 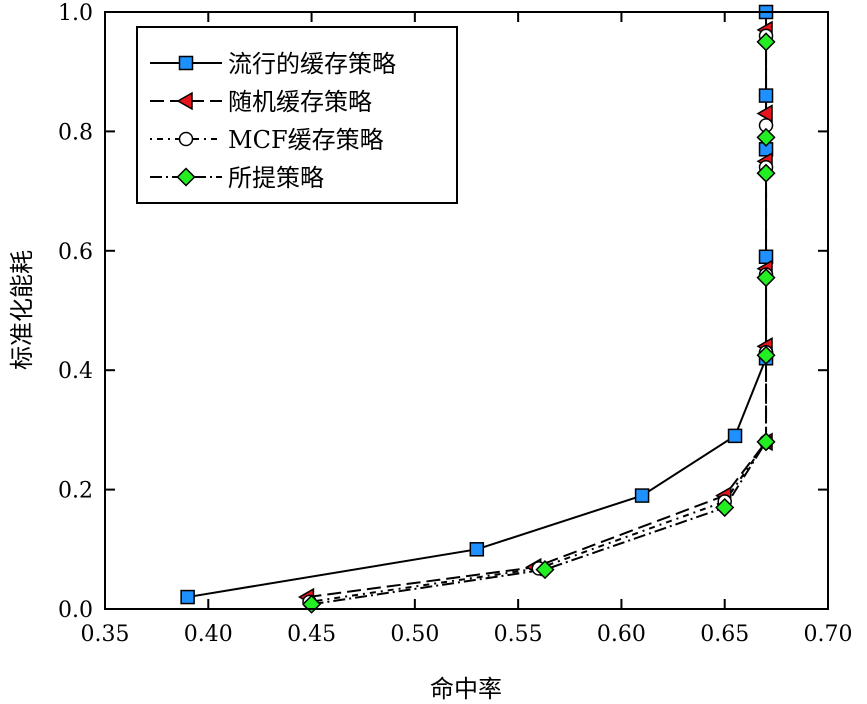 I want to click on x-axis-label: 命中率, so click(x=466, y=687).